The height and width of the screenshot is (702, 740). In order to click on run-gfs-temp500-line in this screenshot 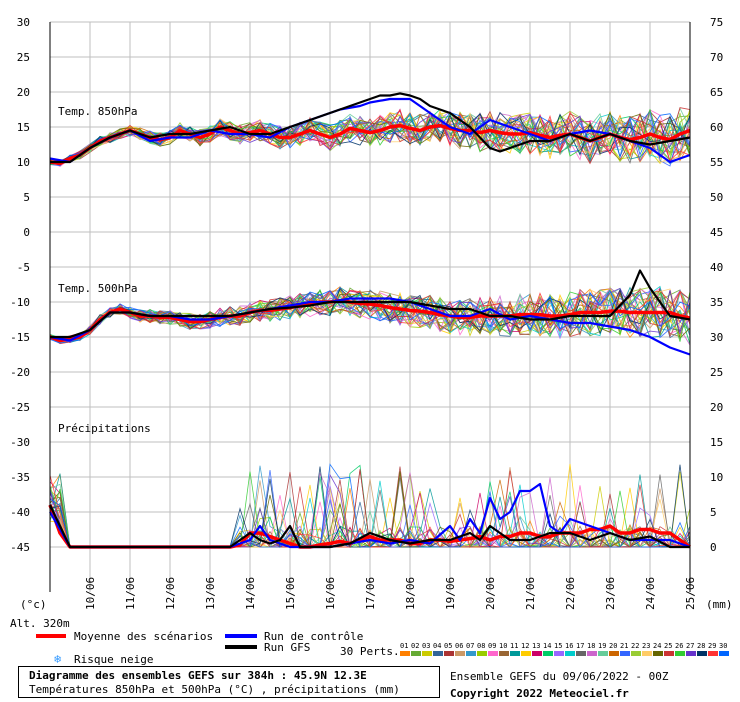, I will do `click(370, 304)`.